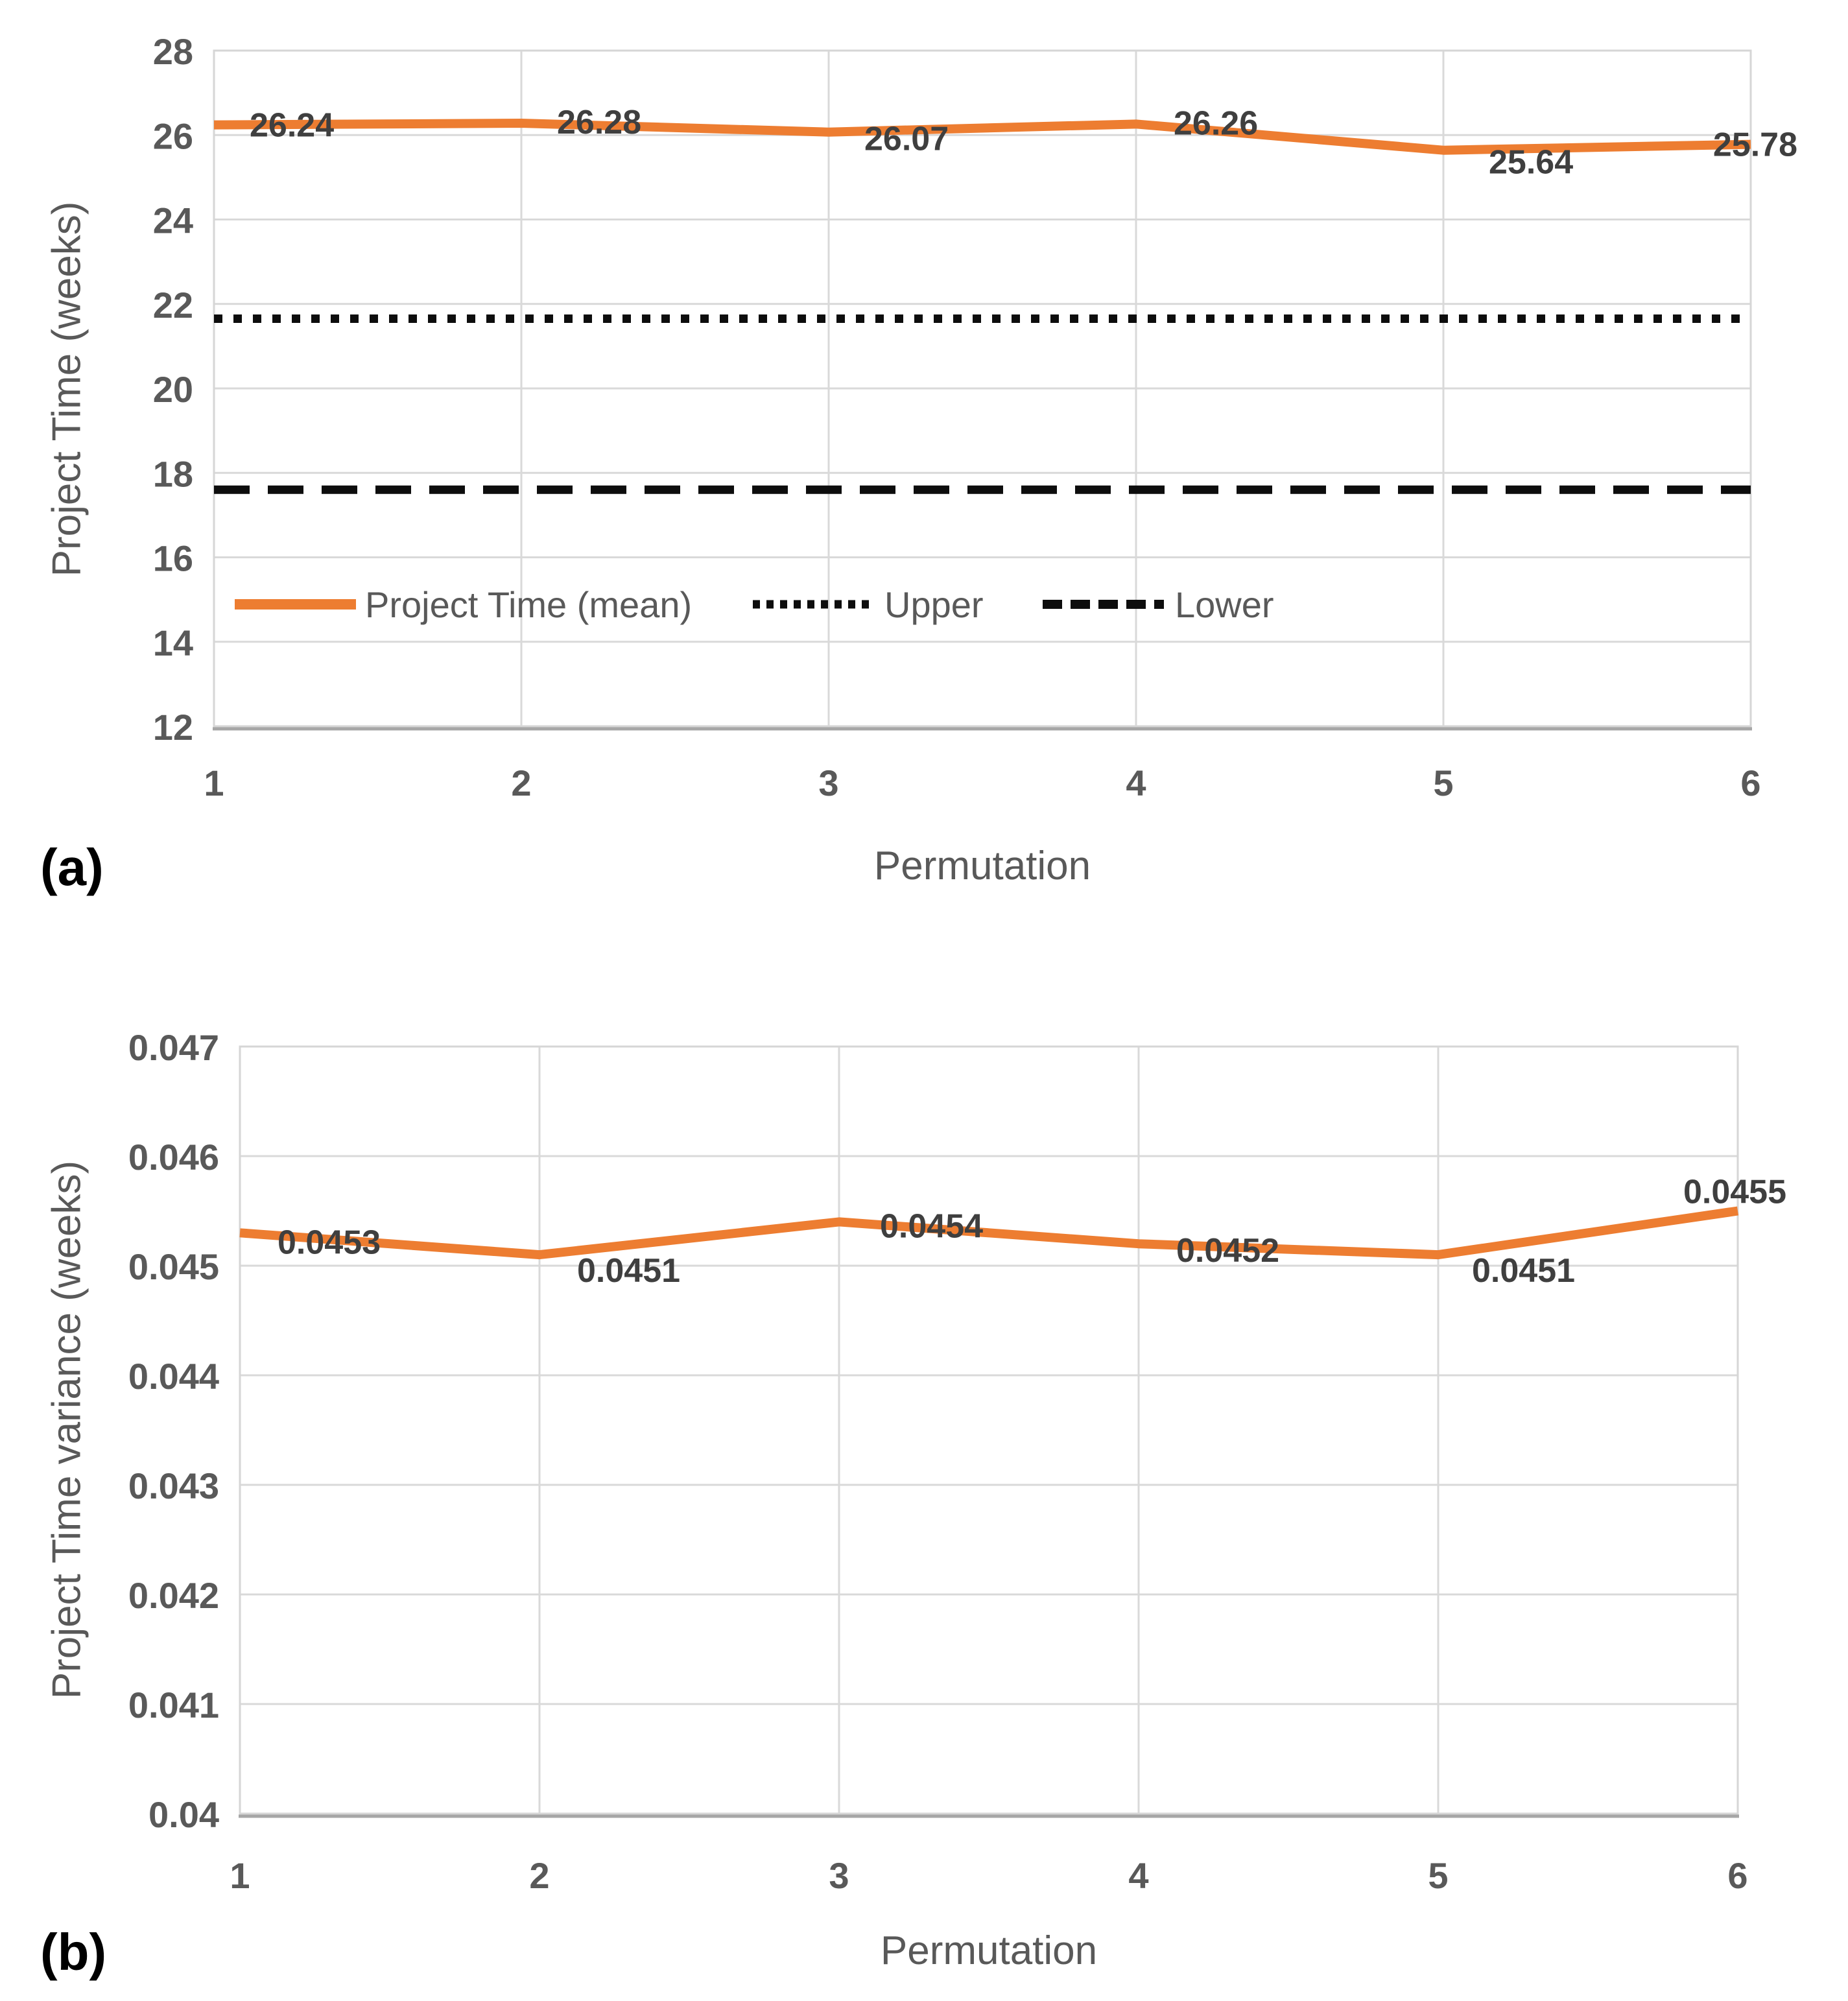 Image resolution: width=1848 pixels, height=2001 pixels. What do you see at coordinates (173, 1705) in the screenshot?
I see `y-tick-label: 0.041` at bounding box center [173, 1705].